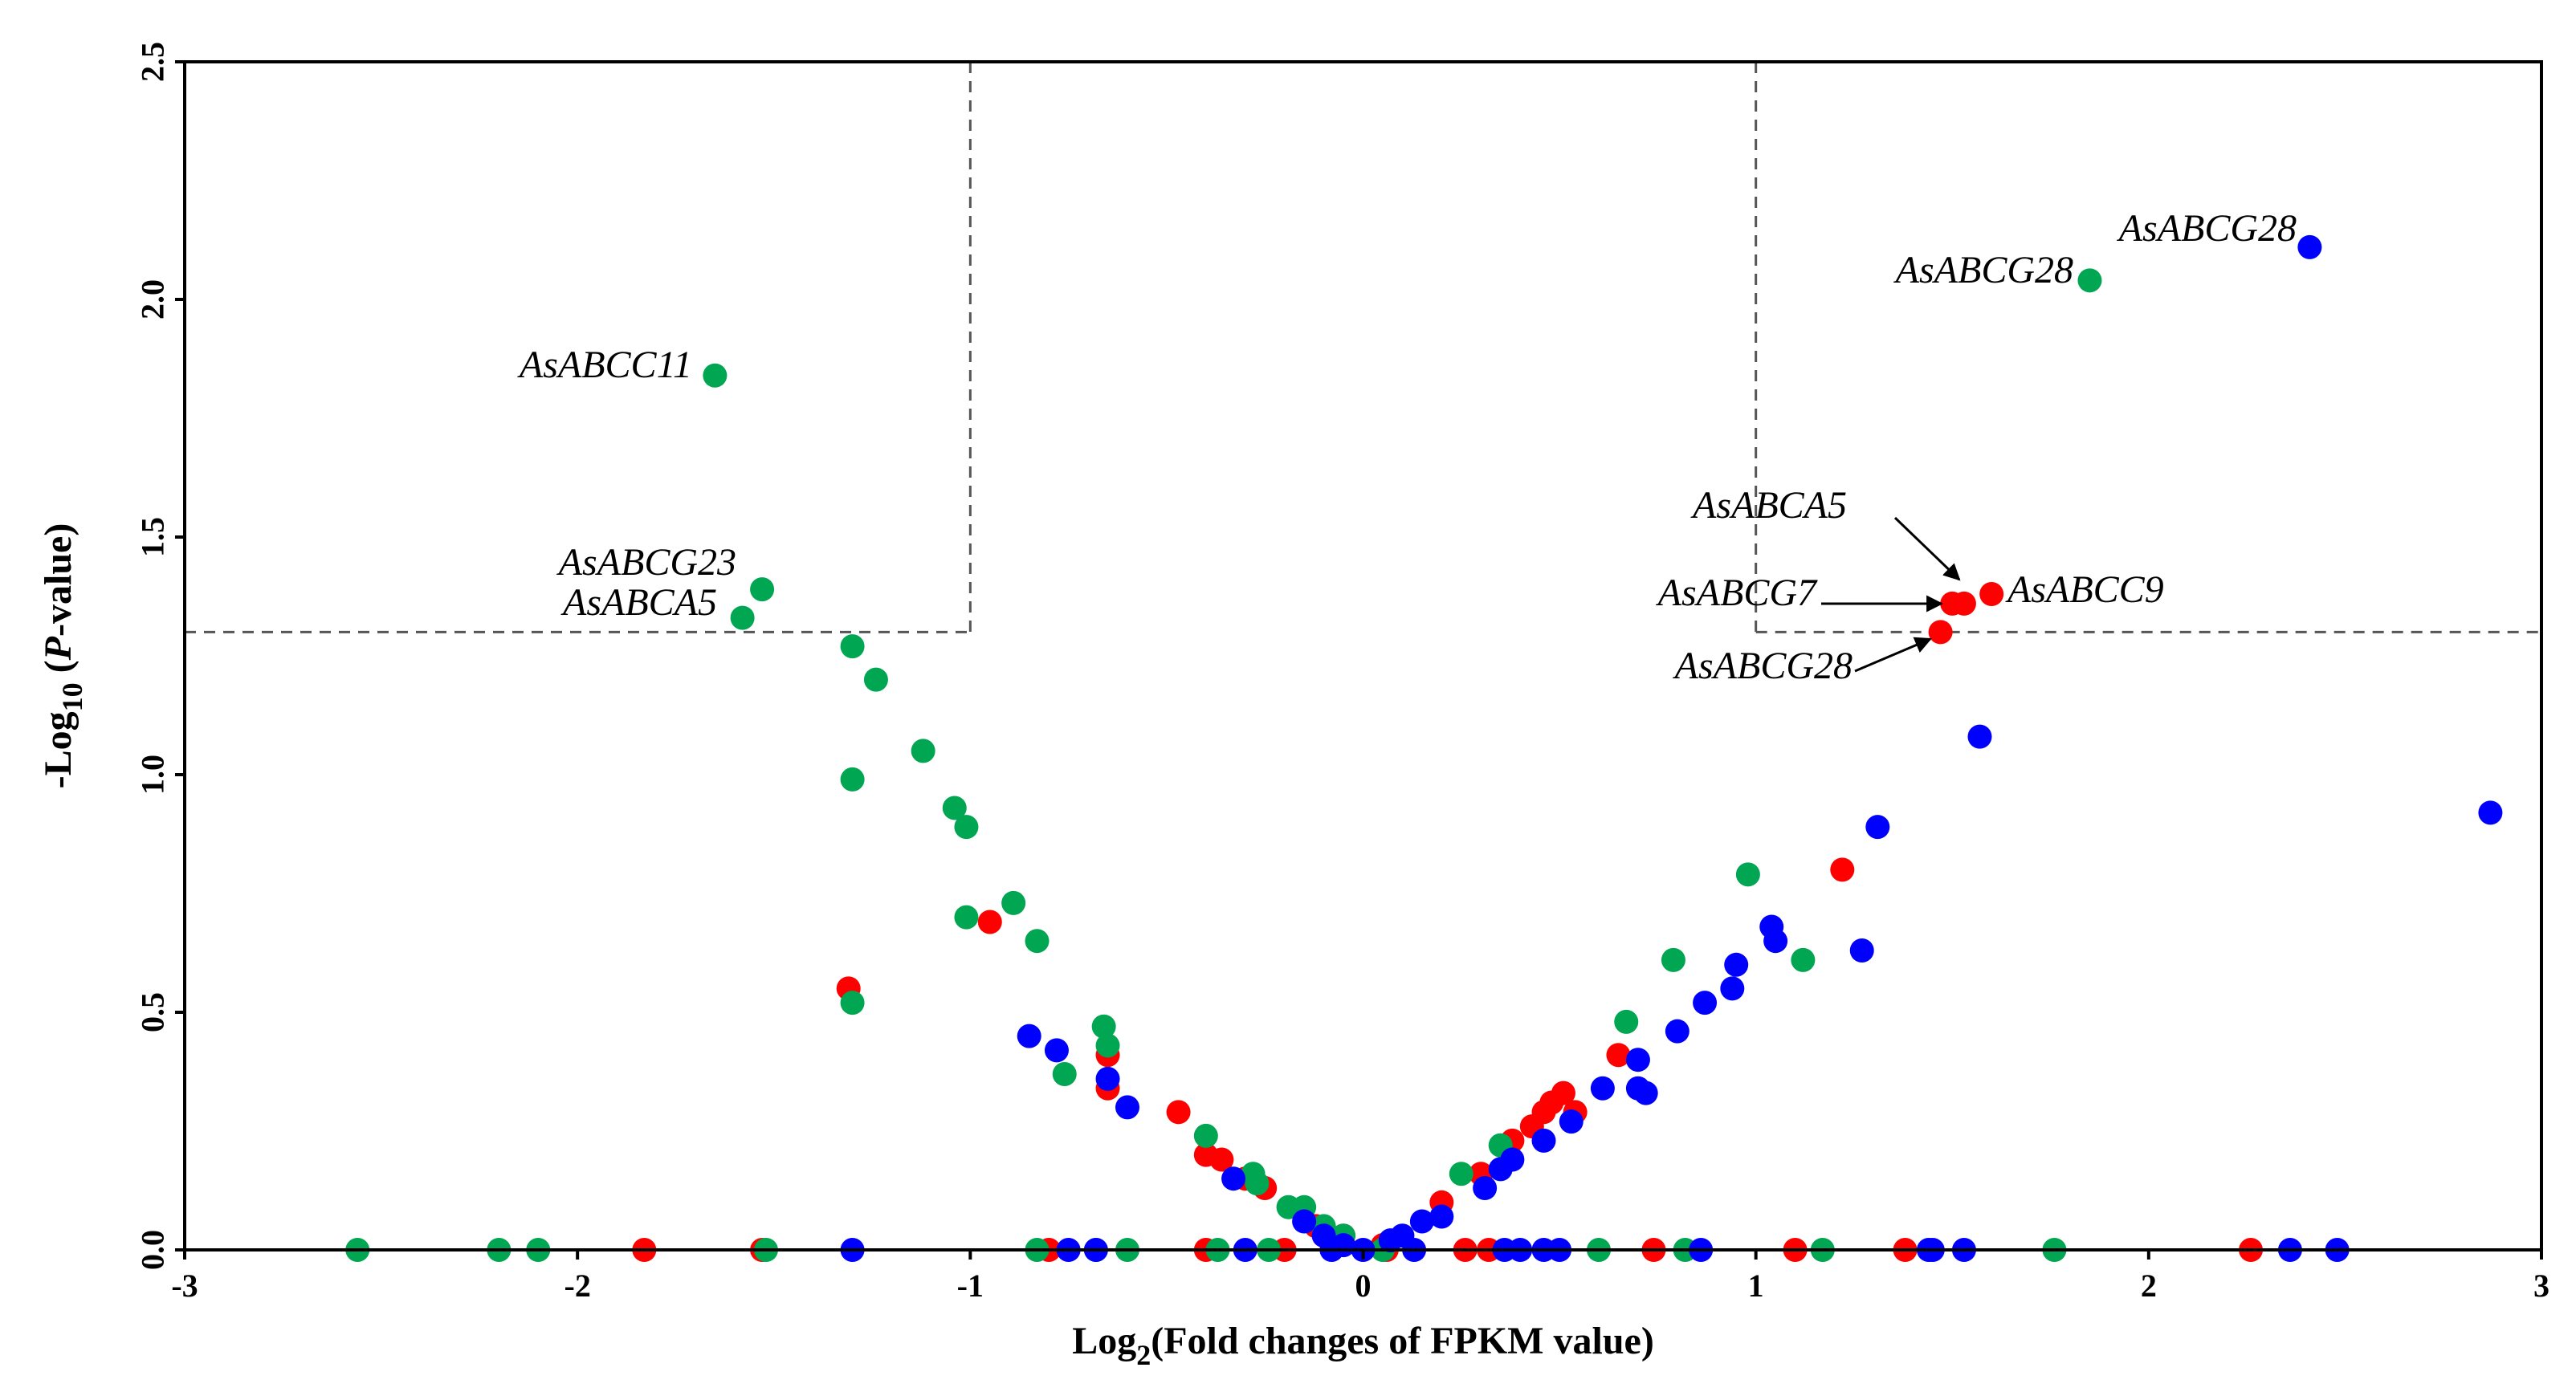 Image resolution: width=2576 pixels, height=1396 pixels. Describe the element at coordinates (1363, 1286) in the screenshot. I see `x-tick-label: 0` at that location.